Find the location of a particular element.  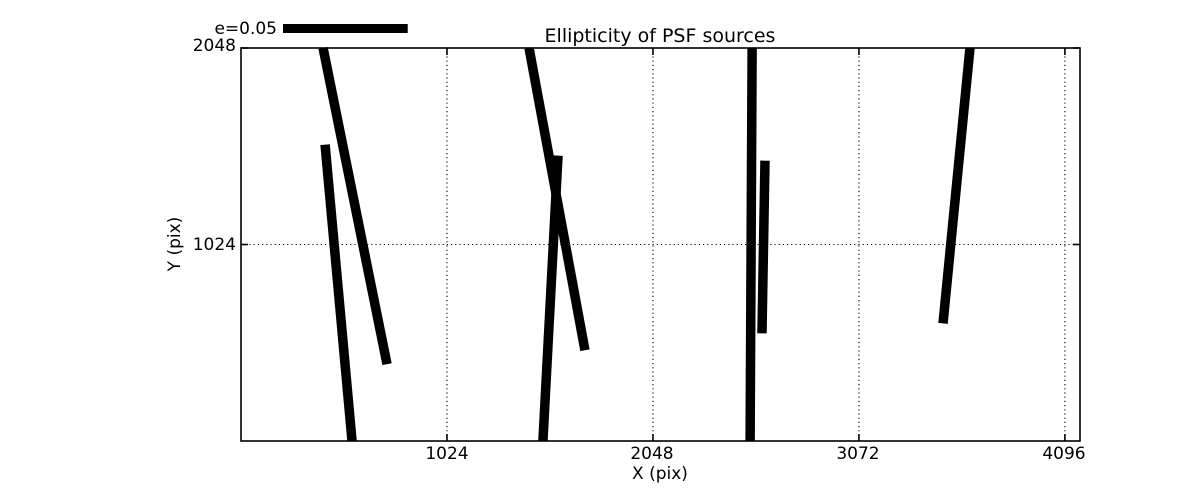

x-tick-label-1024: 1024 is located at coordinates (446, 454).